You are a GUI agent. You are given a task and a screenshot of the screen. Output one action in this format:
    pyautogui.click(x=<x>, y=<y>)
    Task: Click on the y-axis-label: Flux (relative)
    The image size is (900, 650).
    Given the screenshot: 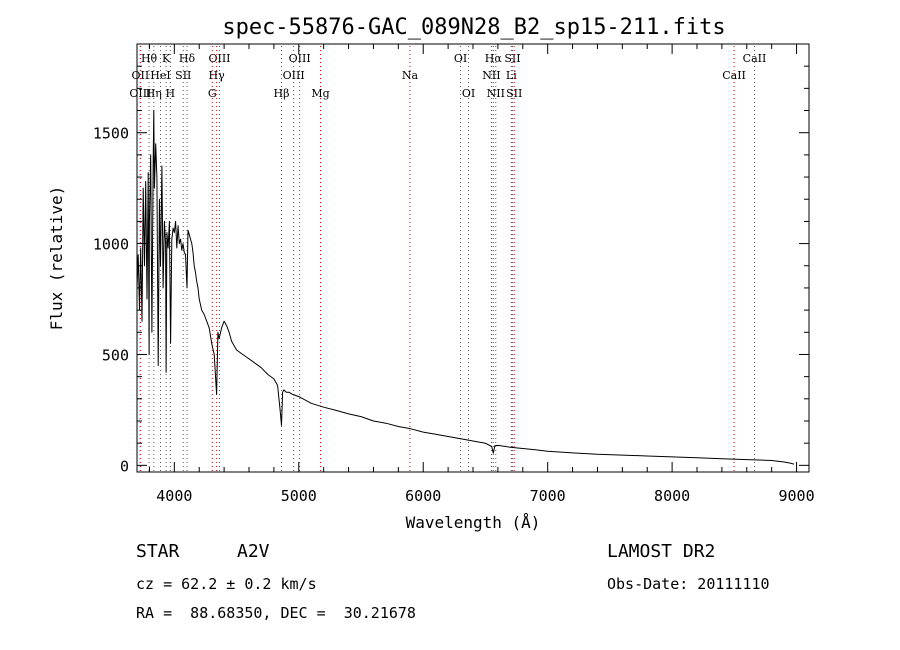 What is the action you would take?
    pyautogui.click(x=56, y=258)
    